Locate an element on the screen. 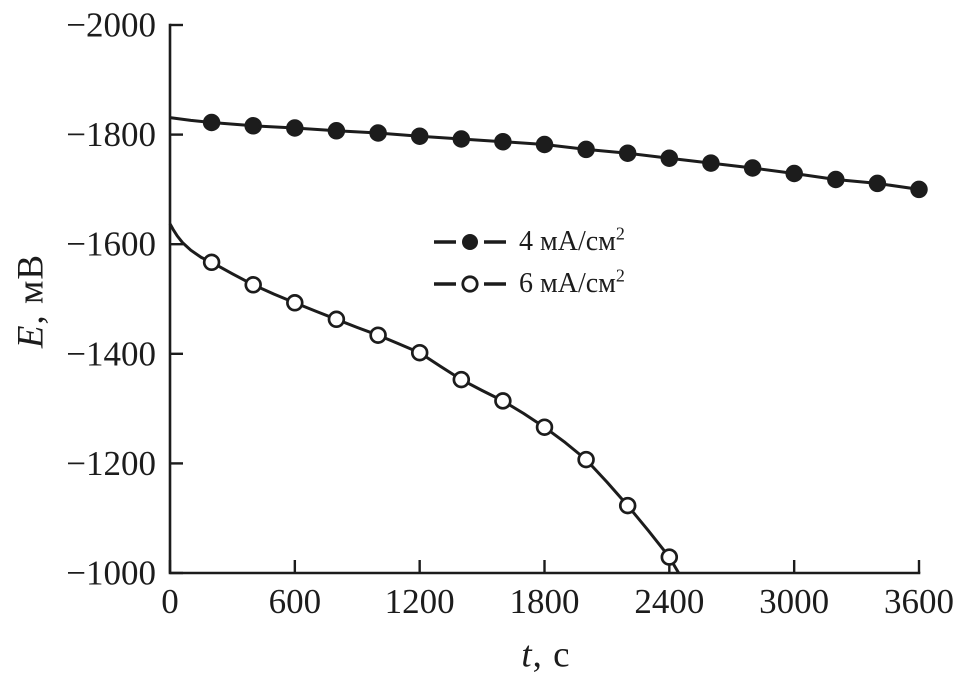 The height and width of the screenshot is (685, 959). legend-label: 4 мА/см2 is located at coordinates (572, 240).